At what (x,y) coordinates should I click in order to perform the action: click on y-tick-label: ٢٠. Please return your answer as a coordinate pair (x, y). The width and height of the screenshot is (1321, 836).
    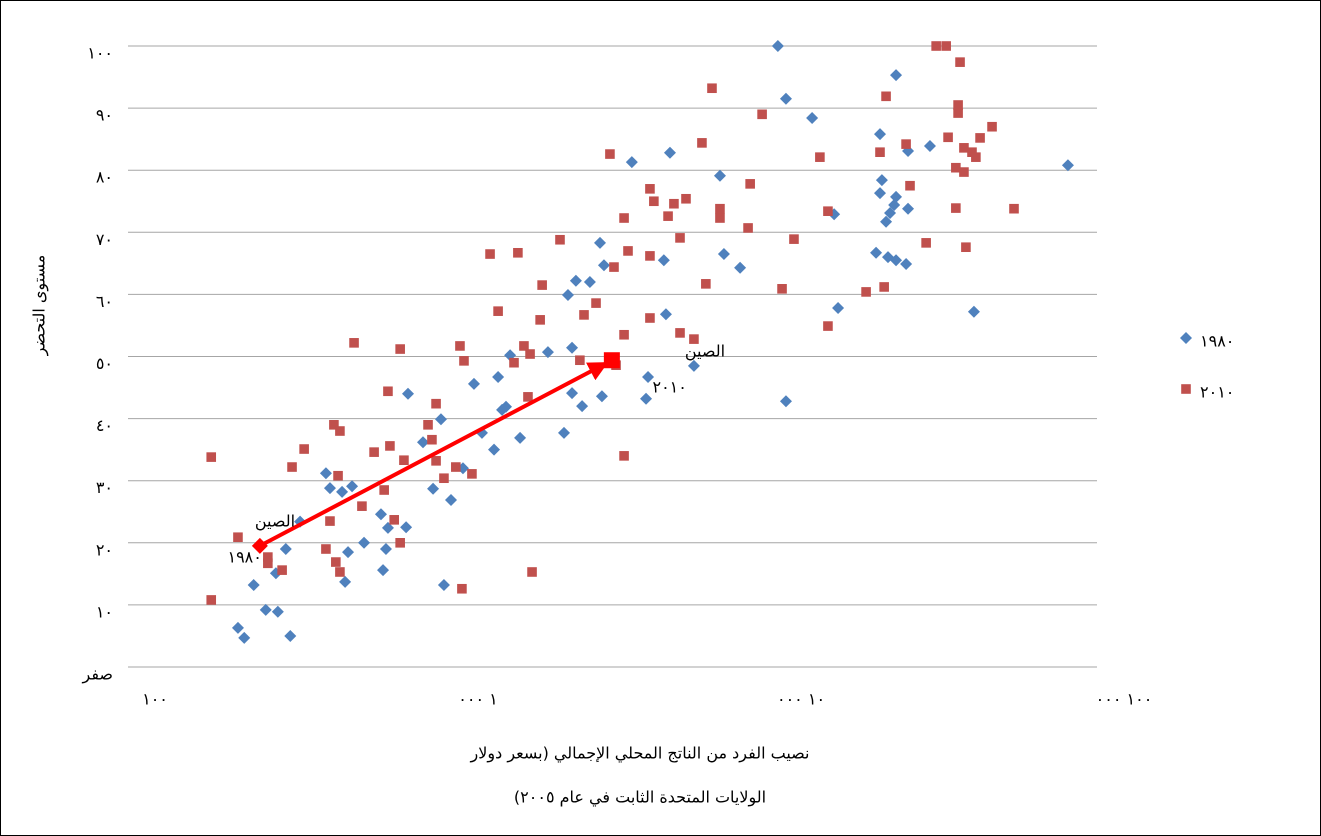
    Looking at the image, I should click on (104, 549).